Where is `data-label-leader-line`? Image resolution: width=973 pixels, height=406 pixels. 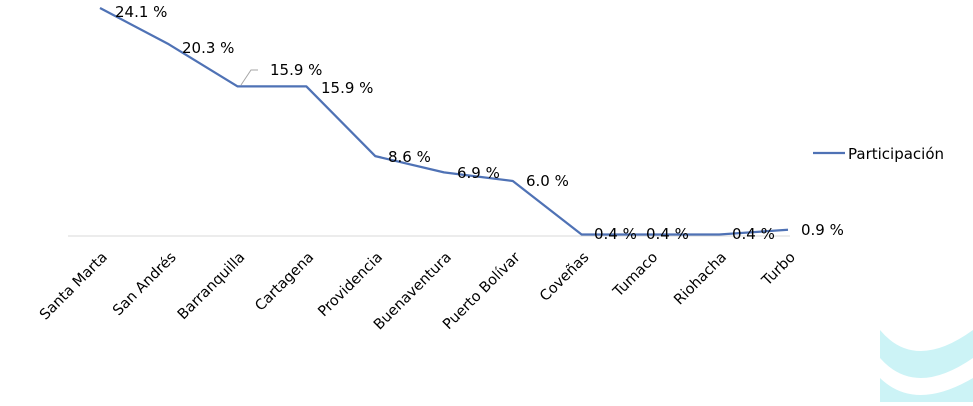
data-label-leader-line is located at coordinates (249, 77).